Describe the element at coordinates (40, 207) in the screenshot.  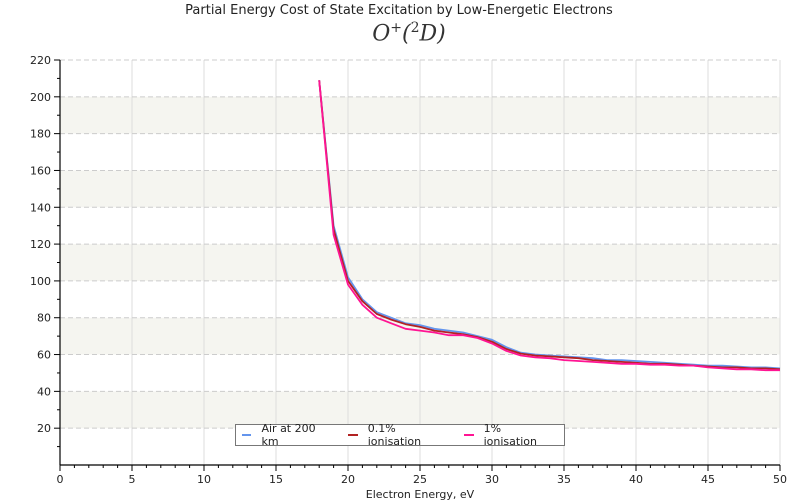
I see `y-tick-label: 140` at that location.